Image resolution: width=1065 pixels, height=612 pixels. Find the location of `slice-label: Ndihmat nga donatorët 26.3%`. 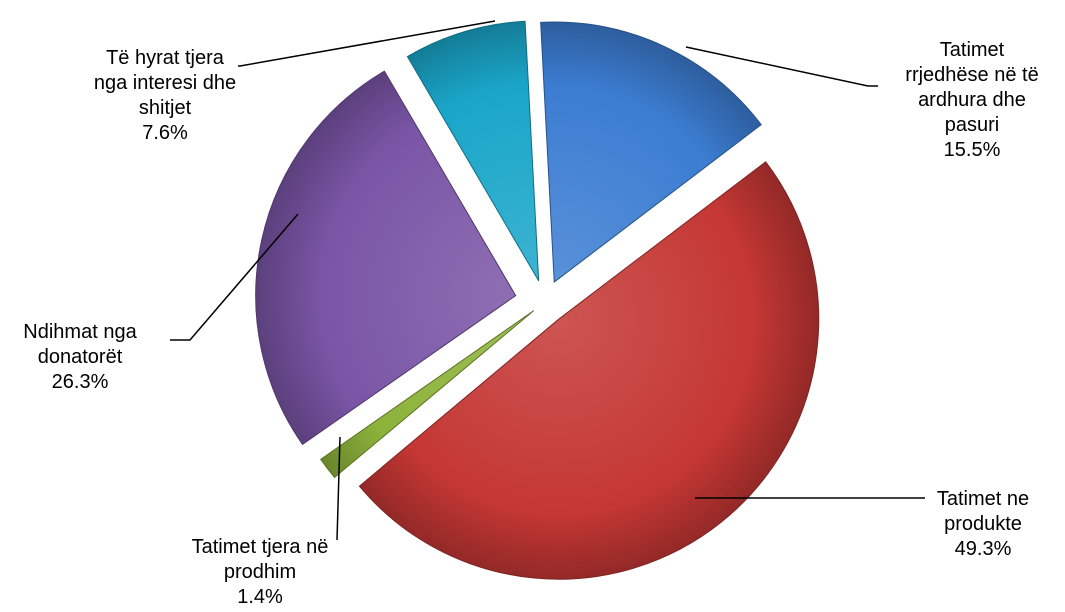

slice-label: Ndihmat nga donatorët 26.3% is located at coordinates (80, 357).